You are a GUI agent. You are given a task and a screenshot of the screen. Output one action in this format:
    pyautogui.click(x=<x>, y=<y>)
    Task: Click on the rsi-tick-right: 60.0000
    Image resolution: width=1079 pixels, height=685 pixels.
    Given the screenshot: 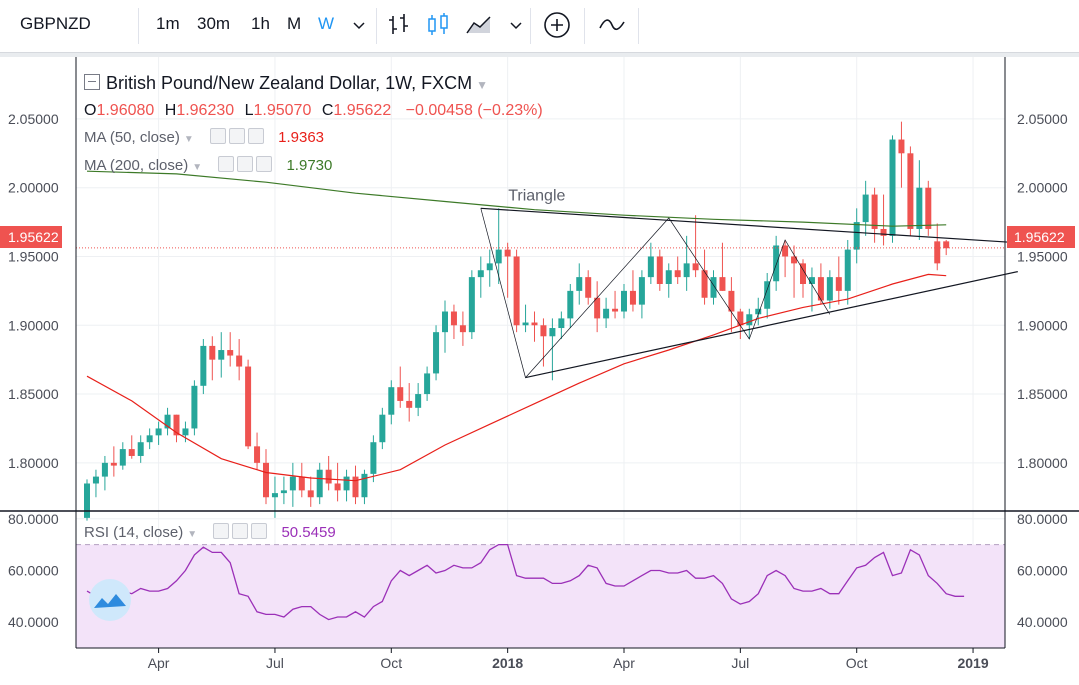 What is the action you would take?
    pyautogui.click(x=1042, y=570)
    